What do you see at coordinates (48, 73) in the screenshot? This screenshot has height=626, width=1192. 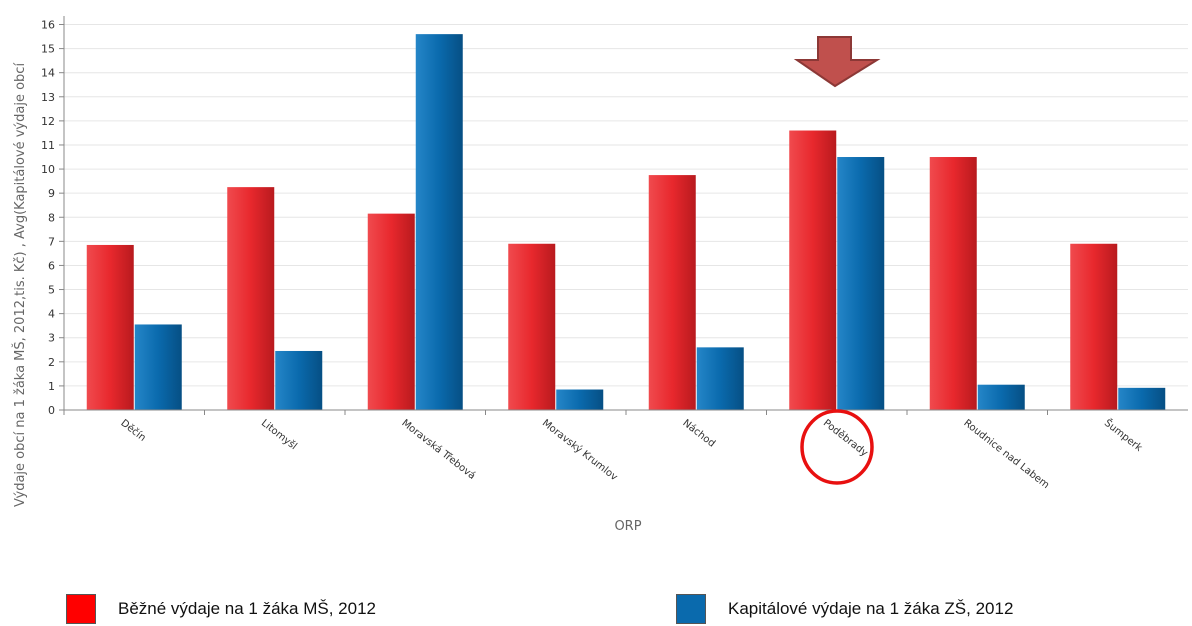 I see `y-tick-label: 14` at bounding box center [48, 73].